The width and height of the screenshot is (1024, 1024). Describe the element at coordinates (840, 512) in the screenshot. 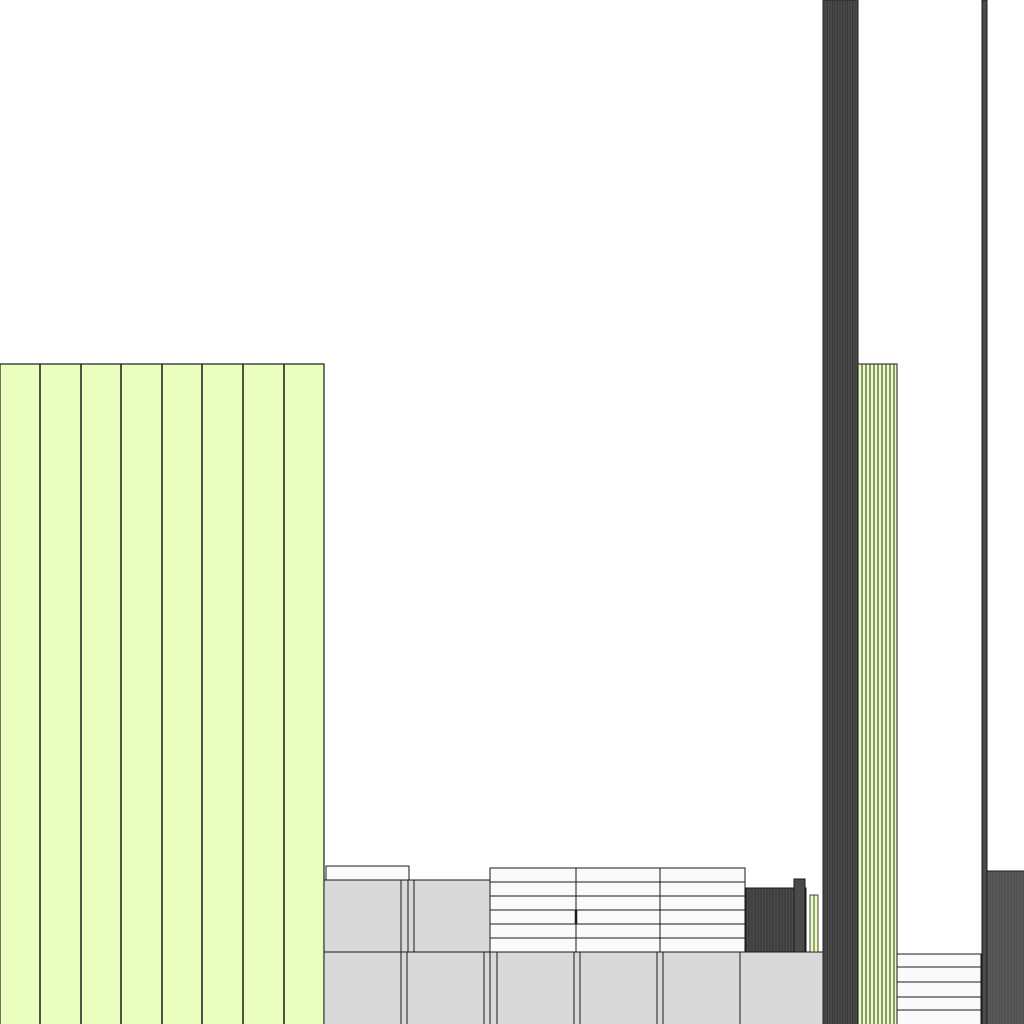

I see `tall-dark-column` at that location.